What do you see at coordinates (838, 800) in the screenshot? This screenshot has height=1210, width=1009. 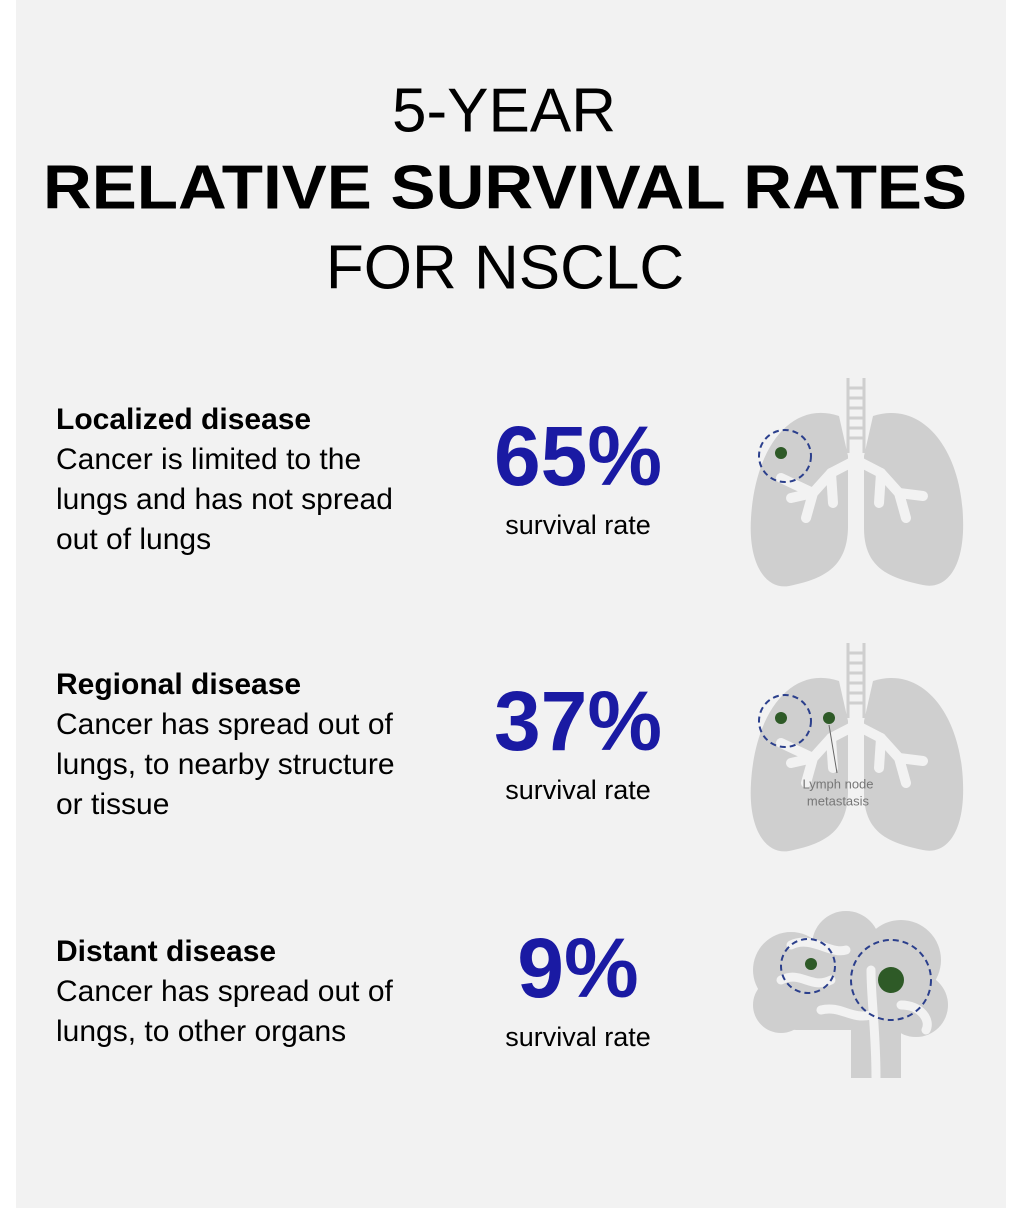 I see `illustration-label: metastasis` at bounding box center [838, 800].